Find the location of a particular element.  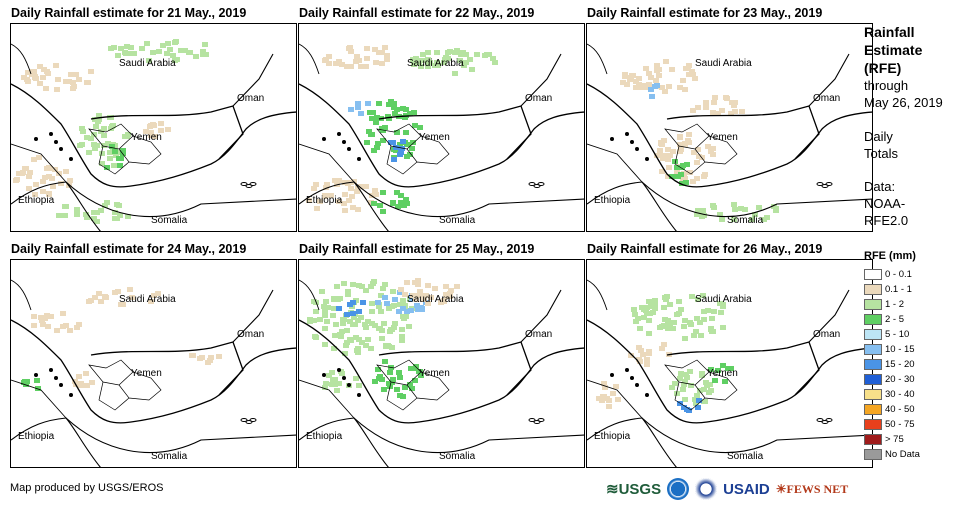

label-yemen: Yemen is located at coordinates (434, 373).